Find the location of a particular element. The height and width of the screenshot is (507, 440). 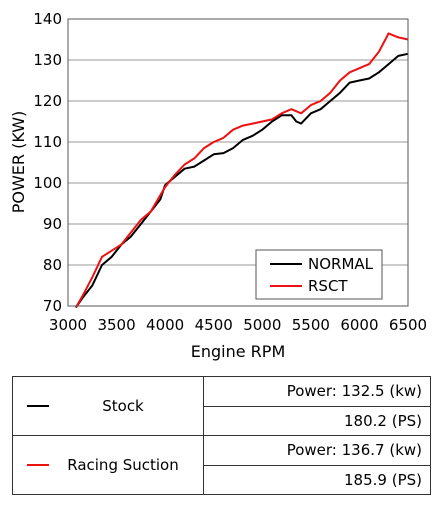

table-row: Racing Suction Power: 136.7 (kw) is located at coordinates (221, 465).